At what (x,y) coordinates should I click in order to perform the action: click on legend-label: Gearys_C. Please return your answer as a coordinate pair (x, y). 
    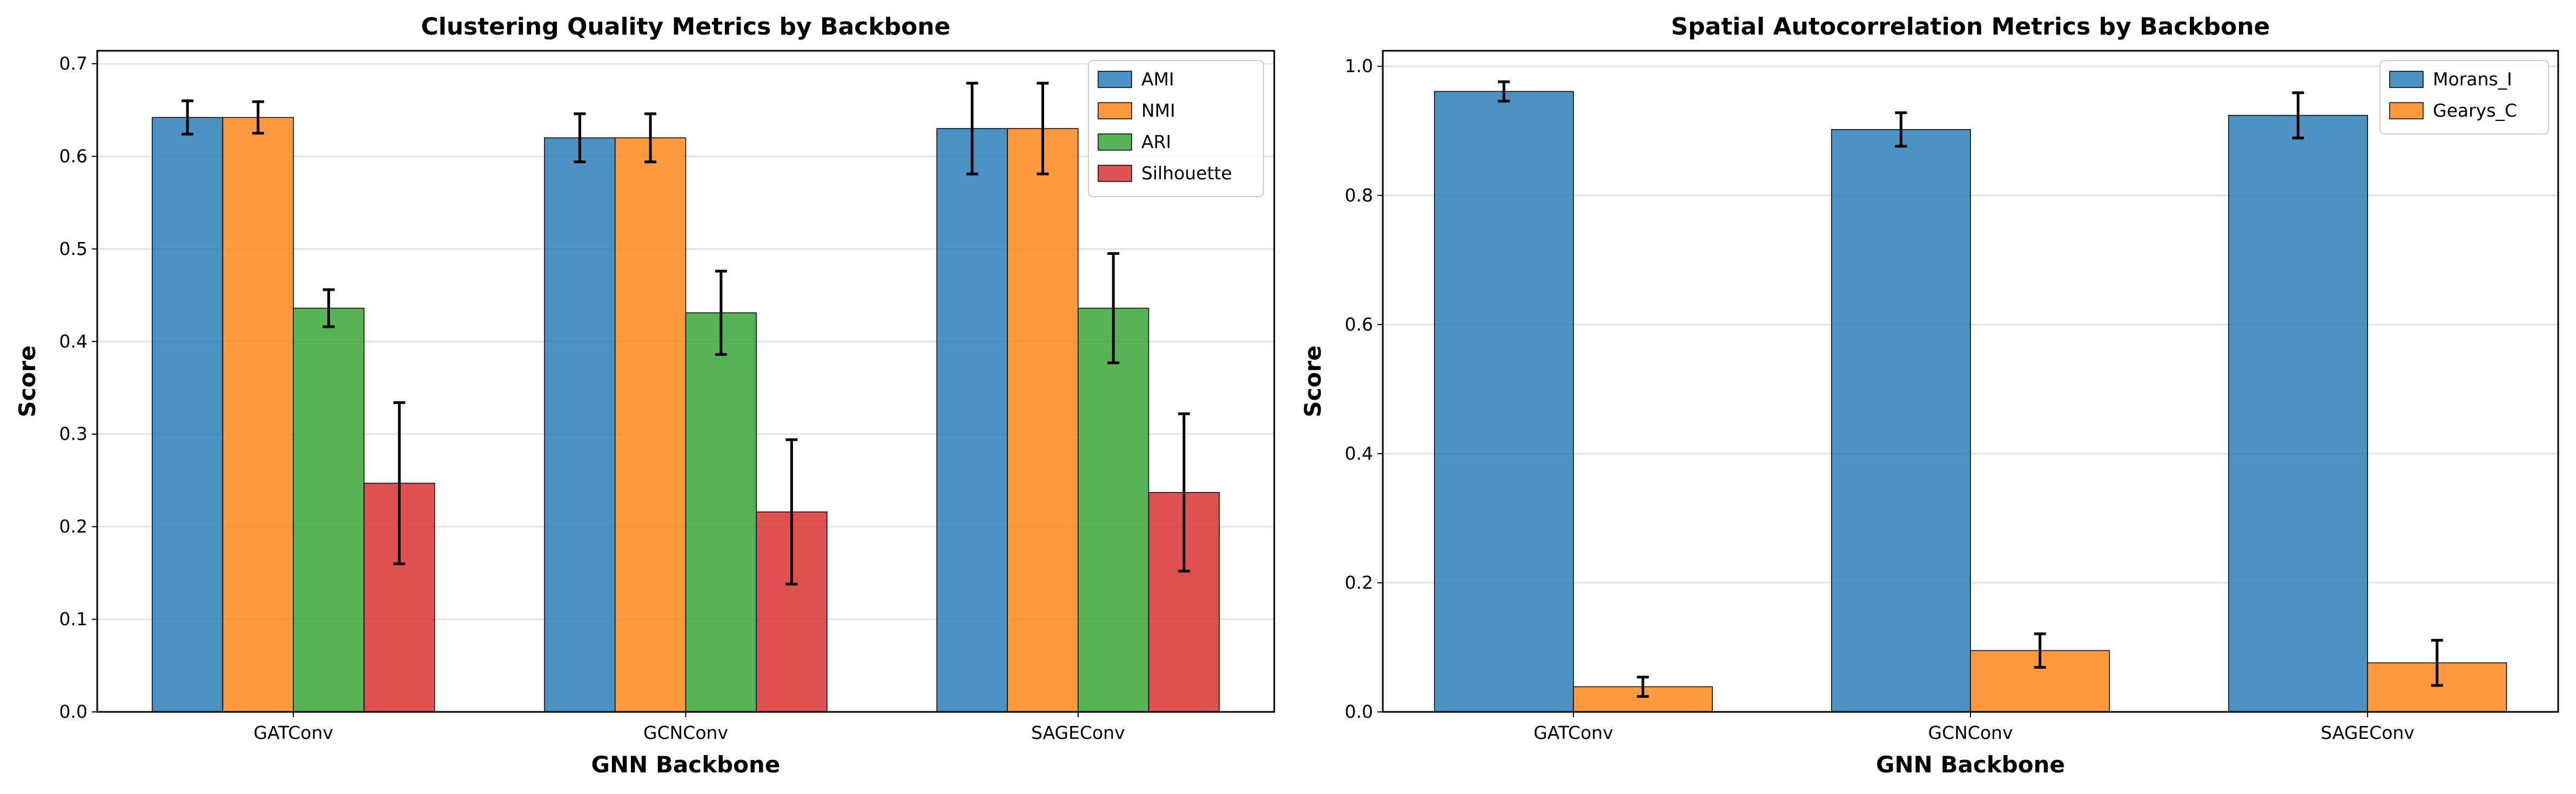
    Looking at the image, I should click on (2475, 110).